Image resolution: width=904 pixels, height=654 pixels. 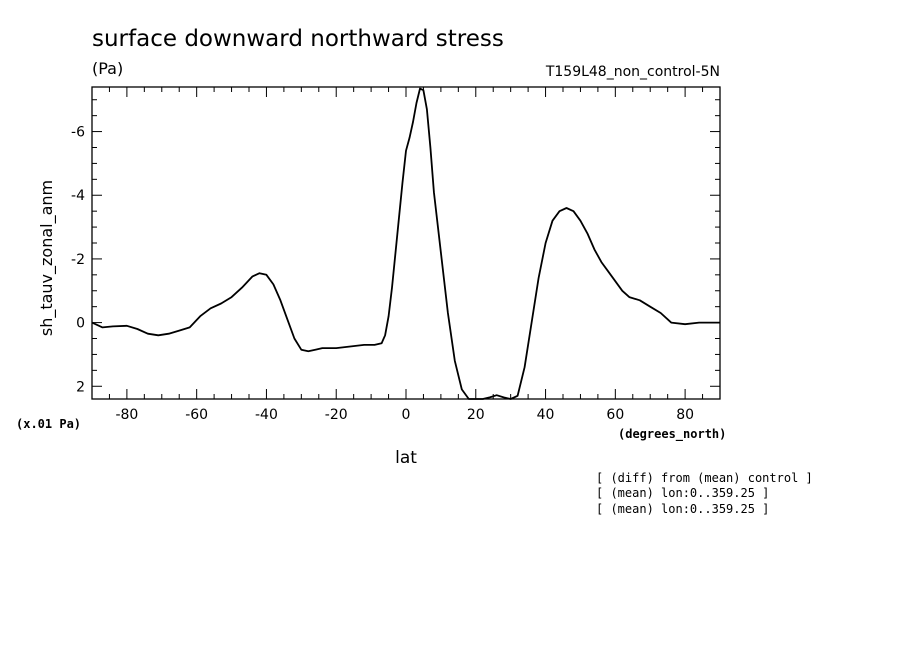 I want to click on x-axis-tick-labels: -80 -60 -40 -20 0 20 40 60 80, so click(x=404, y=415).